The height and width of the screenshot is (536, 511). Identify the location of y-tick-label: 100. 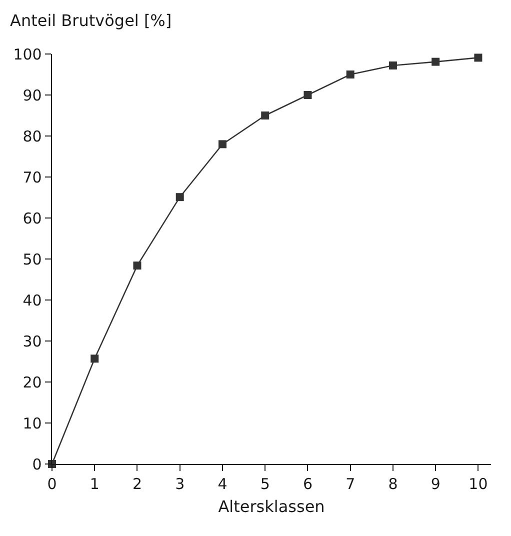
(27, 54).